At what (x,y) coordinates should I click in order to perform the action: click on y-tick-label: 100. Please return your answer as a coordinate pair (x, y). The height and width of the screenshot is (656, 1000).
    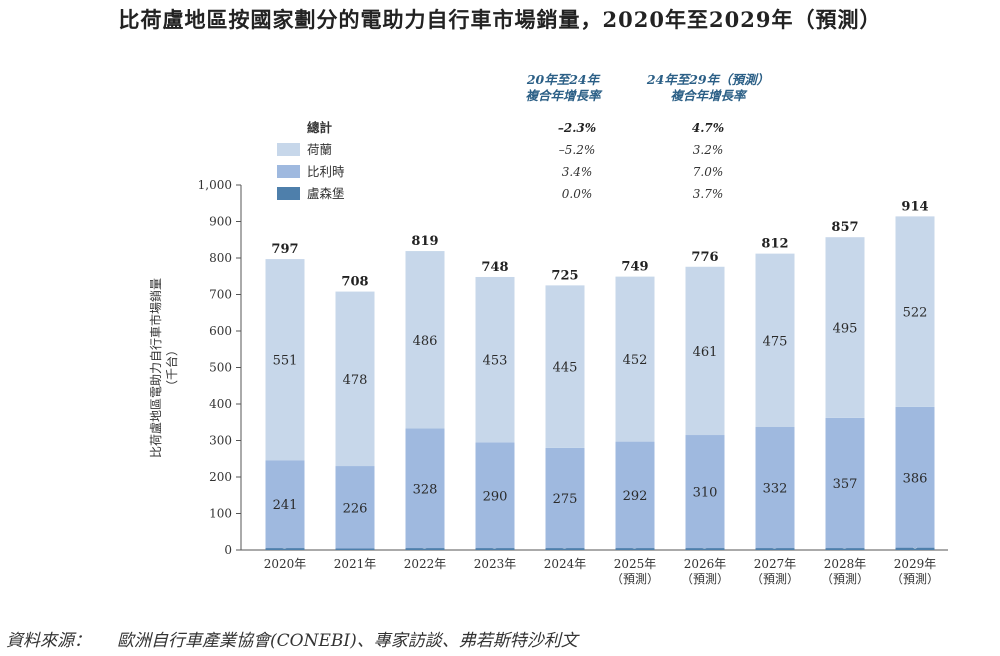
    Looking at the image, I should click on (220, 514).